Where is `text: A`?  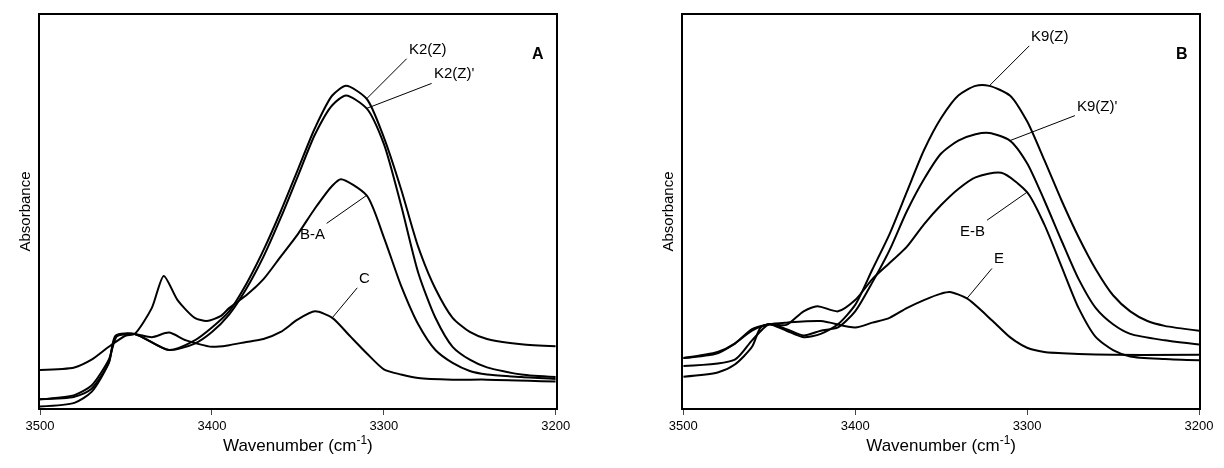 text: A is located at coordinates (538, 53).